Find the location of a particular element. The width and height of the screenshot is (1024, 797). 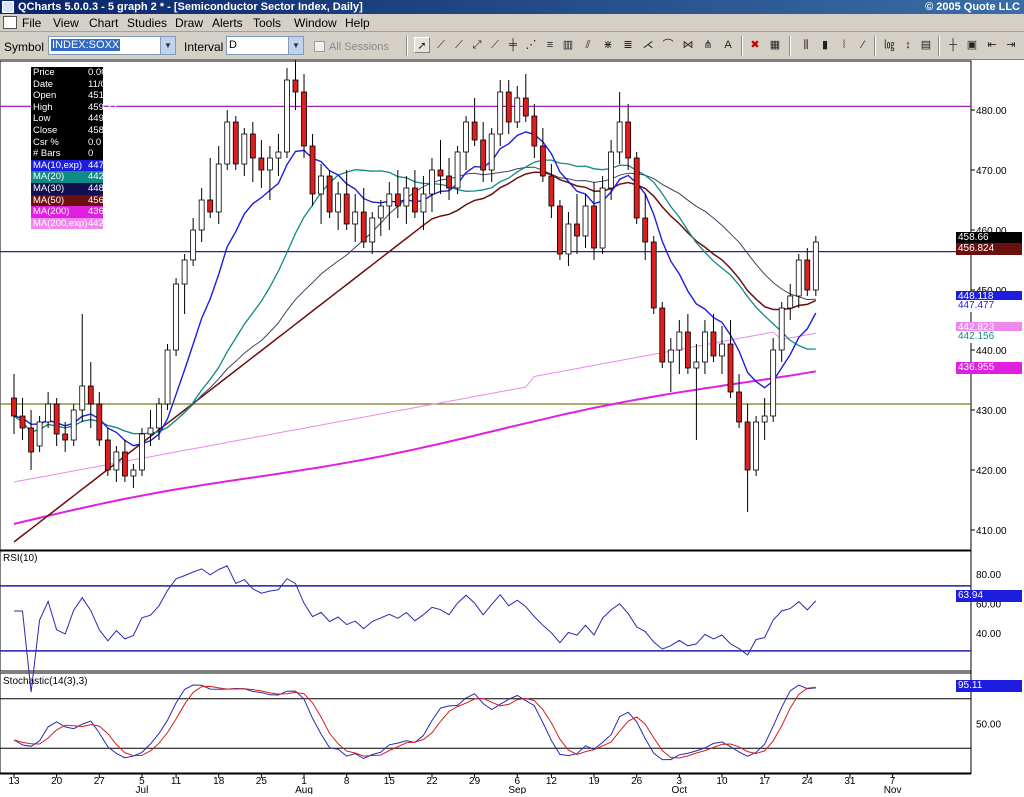

symbol-label: Symbol is located at coordinates (24, 47).